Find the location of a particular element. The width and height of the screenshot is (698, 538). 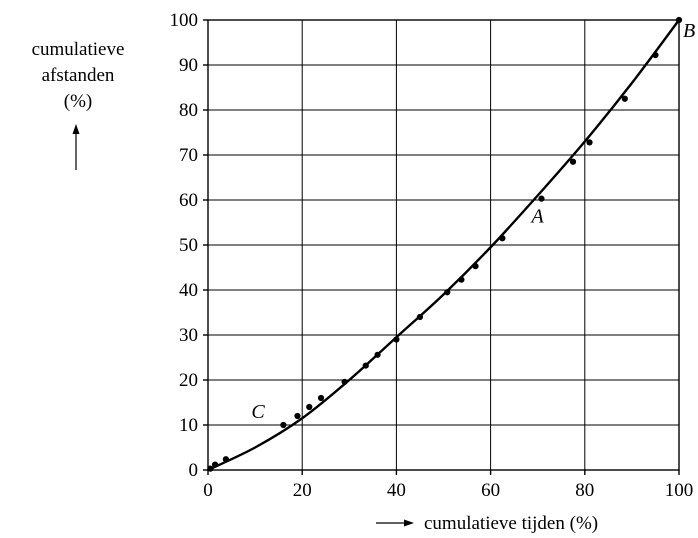

point-label-b: B is located at coordinates (689, 31).